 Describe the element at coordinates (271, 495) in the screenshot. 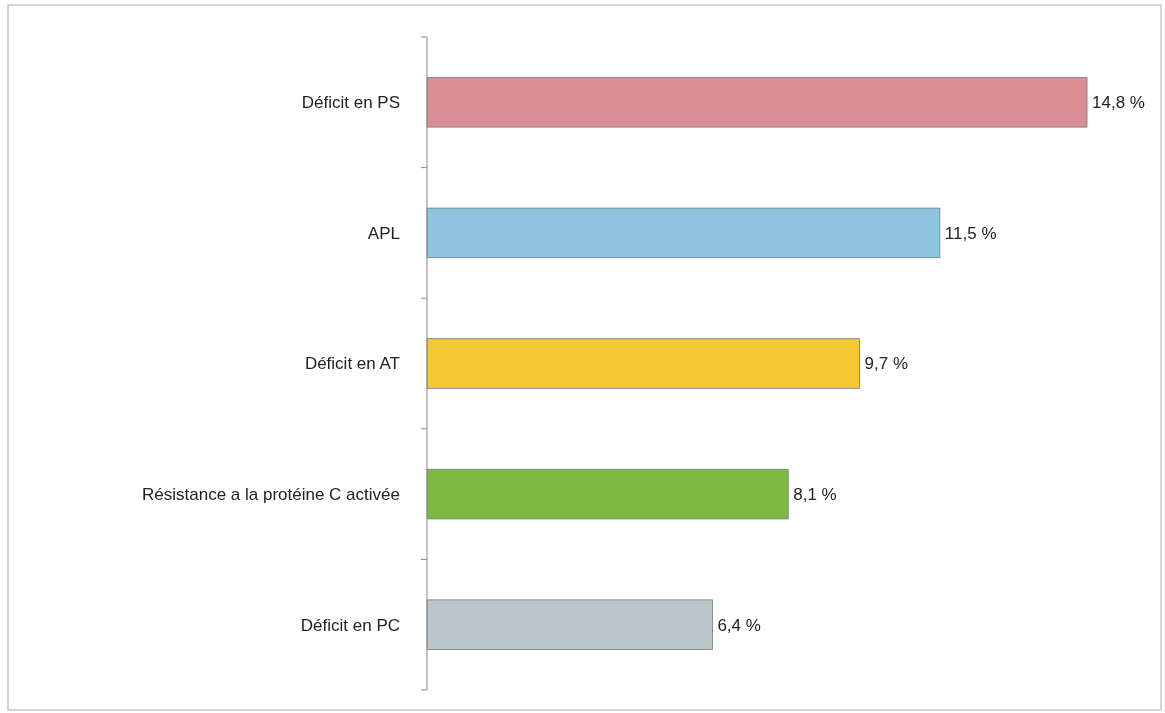

I see `y-tick-label: Résistance a la protéine C activée` at that location.